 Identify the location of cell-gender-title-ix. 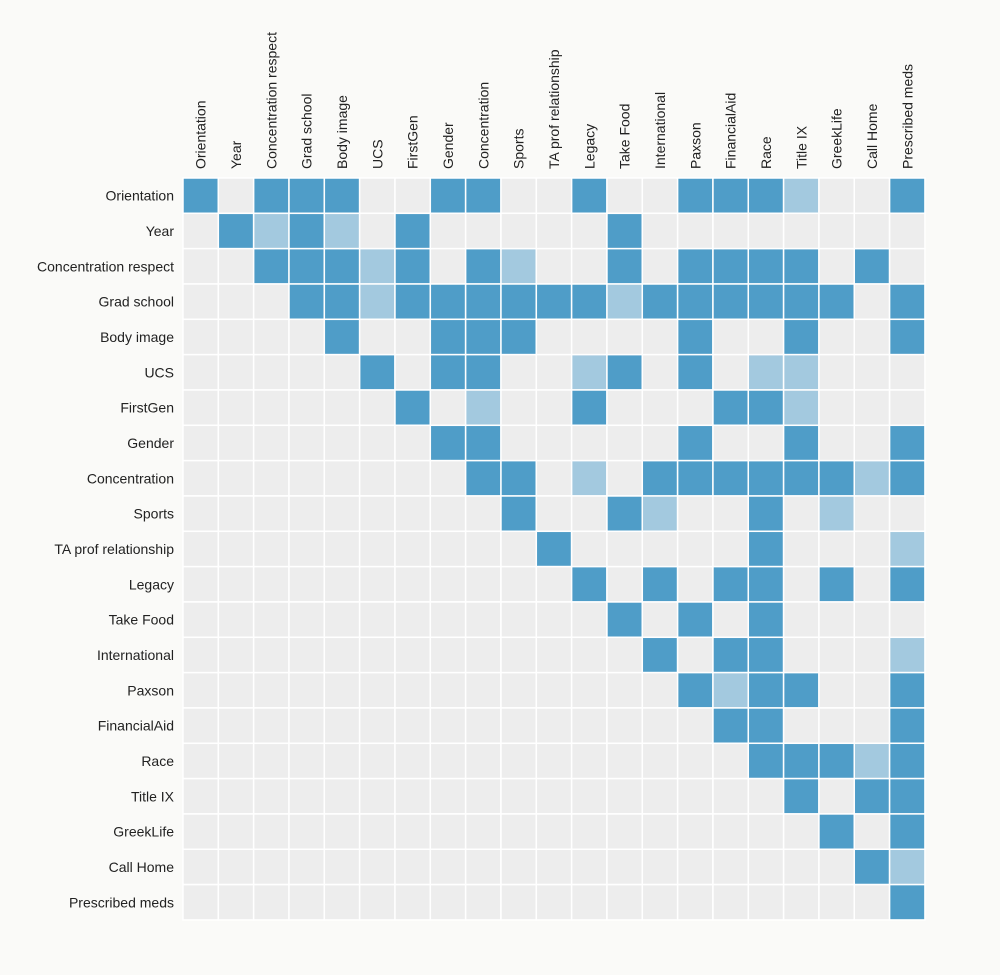
(801, 443).